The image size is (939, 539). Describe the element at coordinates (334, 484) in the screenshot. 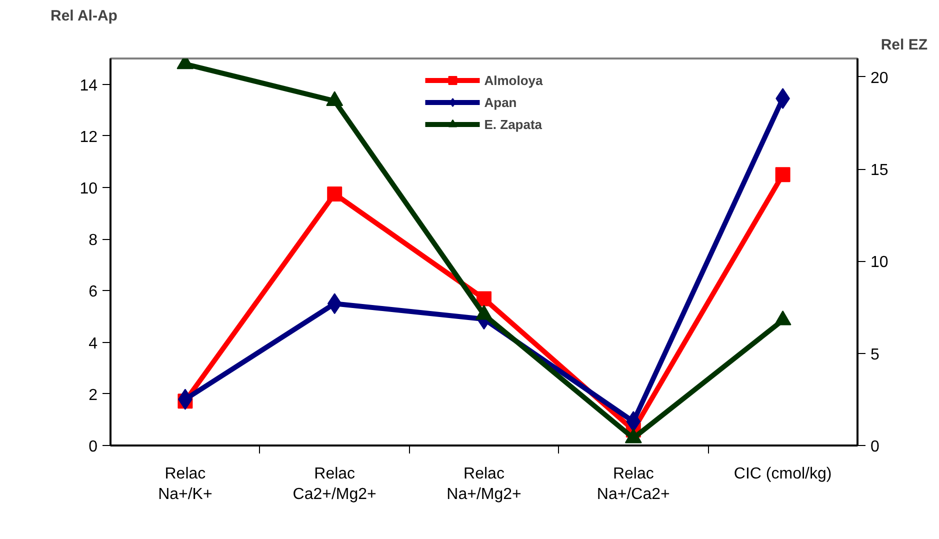

I see `x-tick-label: Relac Ca2+/Mg2+` at that location.